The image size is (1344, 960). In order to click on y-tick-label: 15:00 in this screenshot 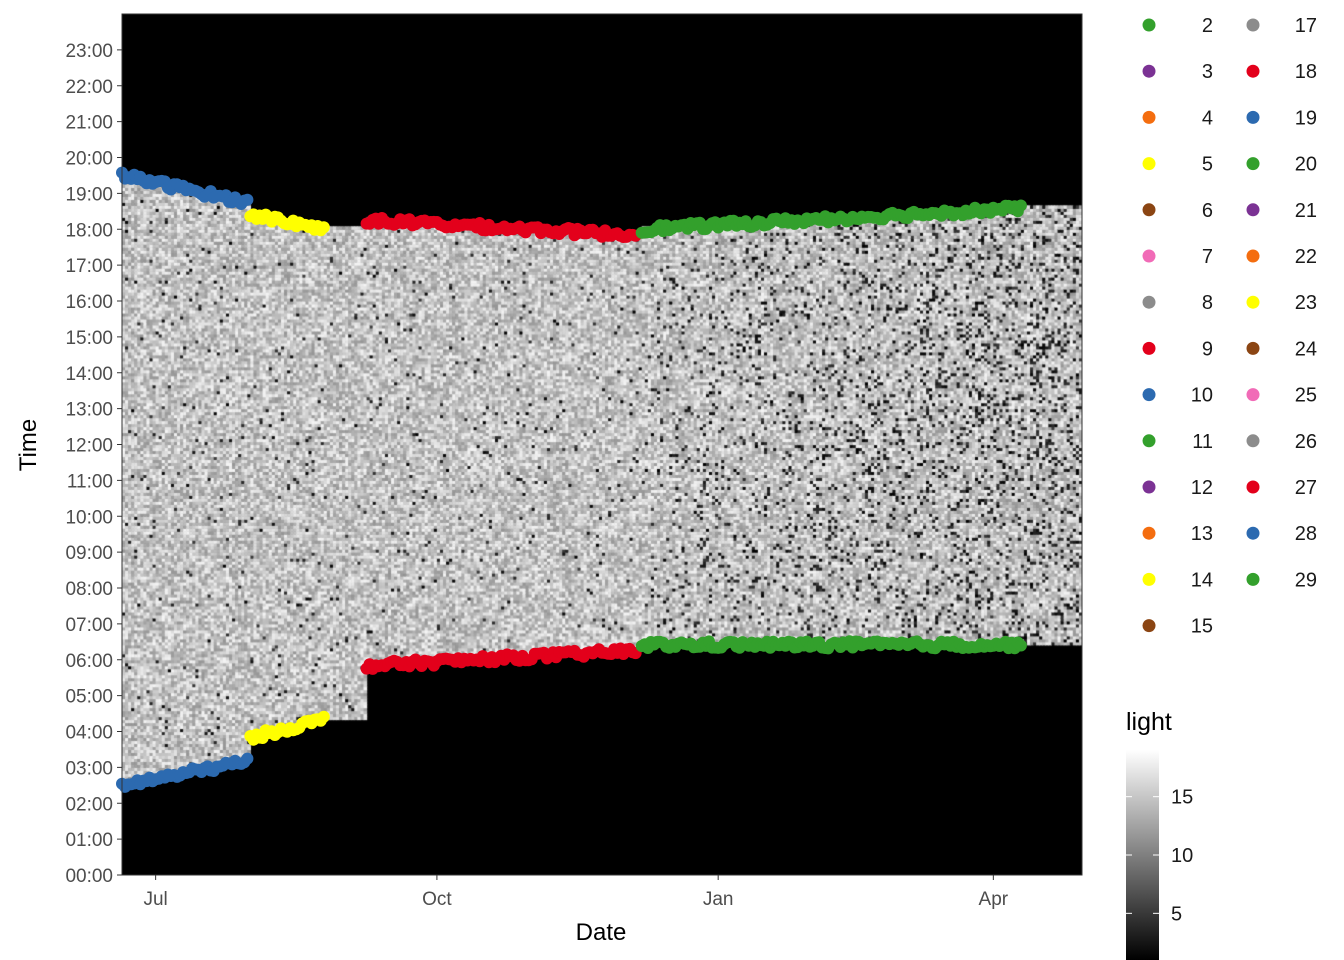, I will do `click(89, 338)`.